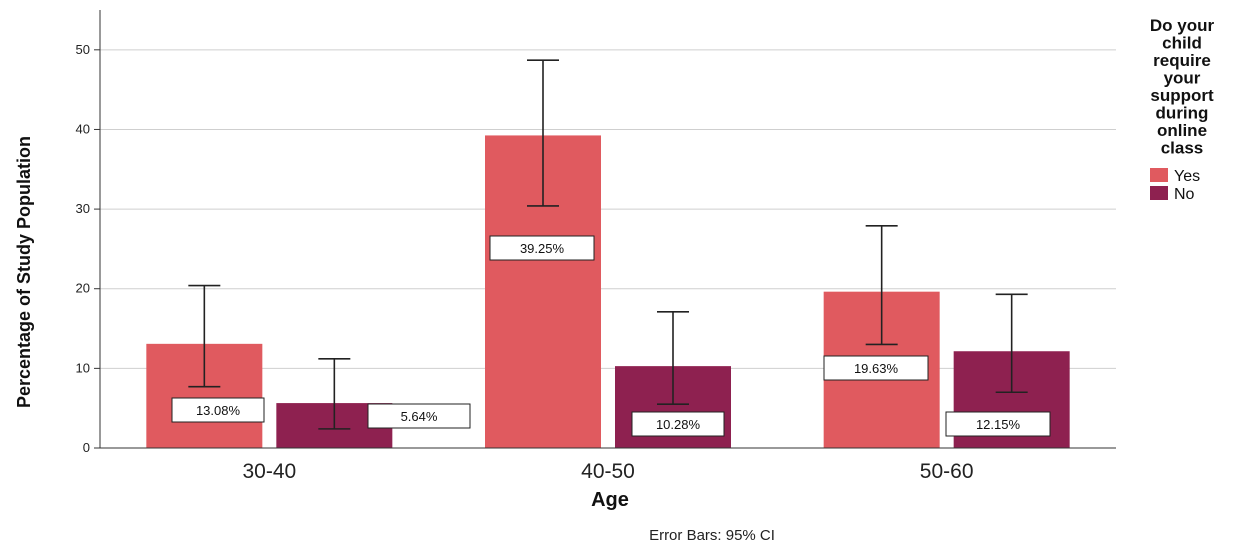 The image size is (1244, 546). Describe the element at coordinates (83, 128) in the screenshot. I see `y-tick-label: 40` at that location.